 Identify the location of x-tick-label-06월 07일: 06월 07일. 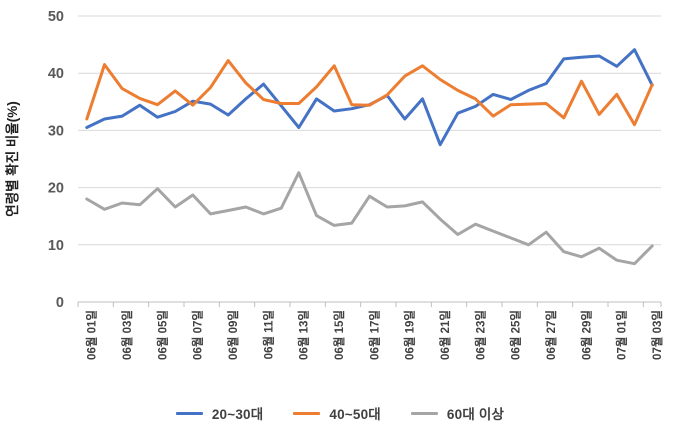
(198, 335).